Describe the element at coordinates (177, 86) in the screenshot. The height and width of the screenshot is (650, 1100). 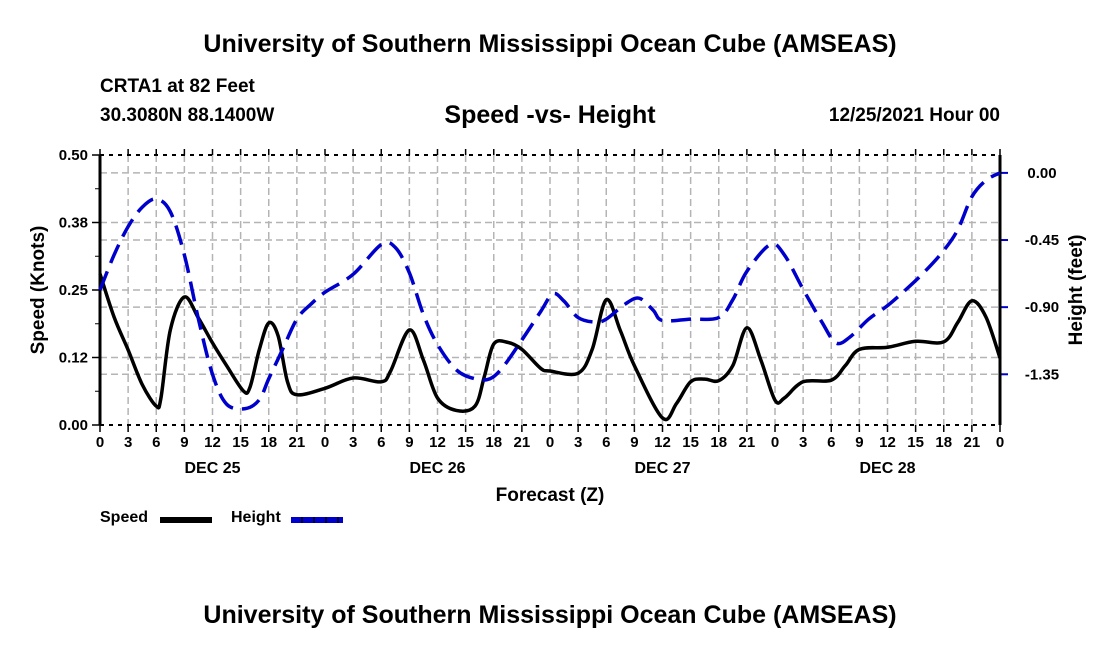
I see `station-label: CRTA1 at 82 Feet` at that location.